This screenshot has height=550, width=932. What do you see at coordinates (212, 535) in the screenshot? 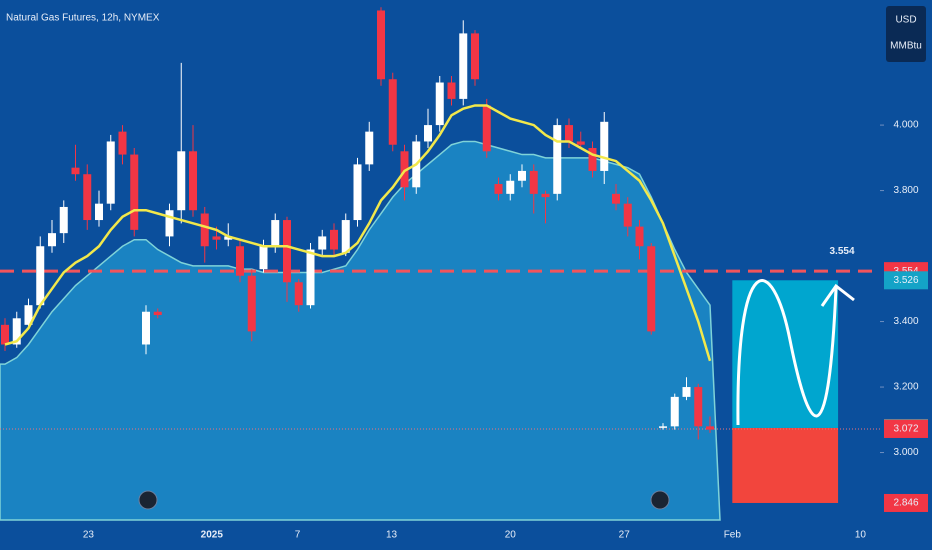
I see `x-tick-label: 2025` at bounding box center [212, 535].